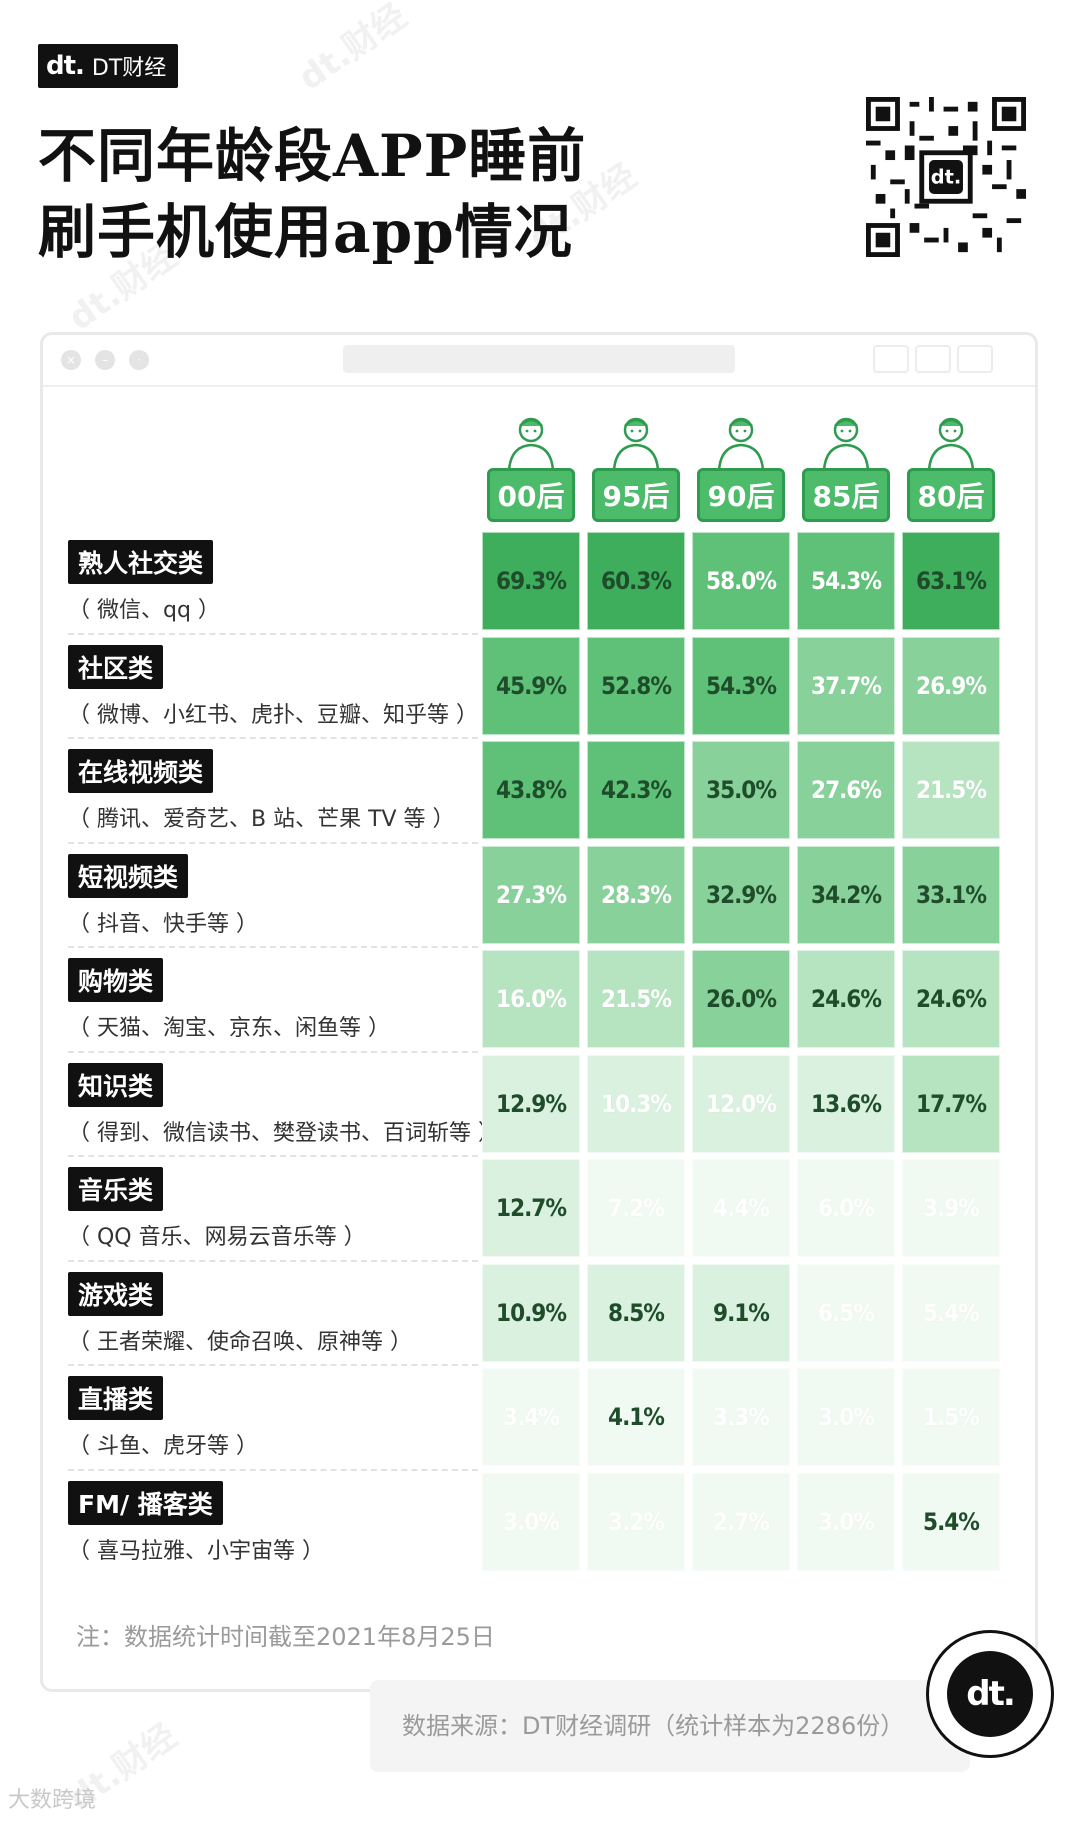  I want to click on age-group-label: 90后, so click(741, 495).